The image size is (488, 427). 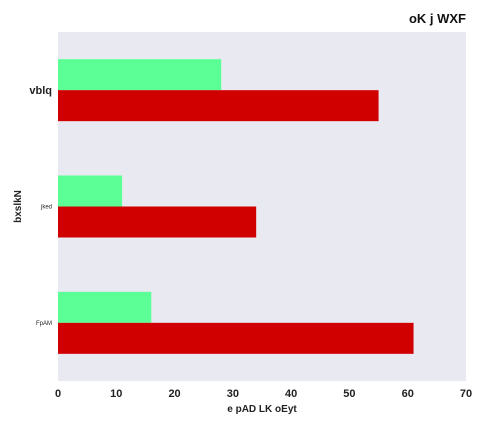 What do you see at coordinates (233, 394) in the screenshot?
I see `x-tick-label: 30` at bounding box center [233, 394].